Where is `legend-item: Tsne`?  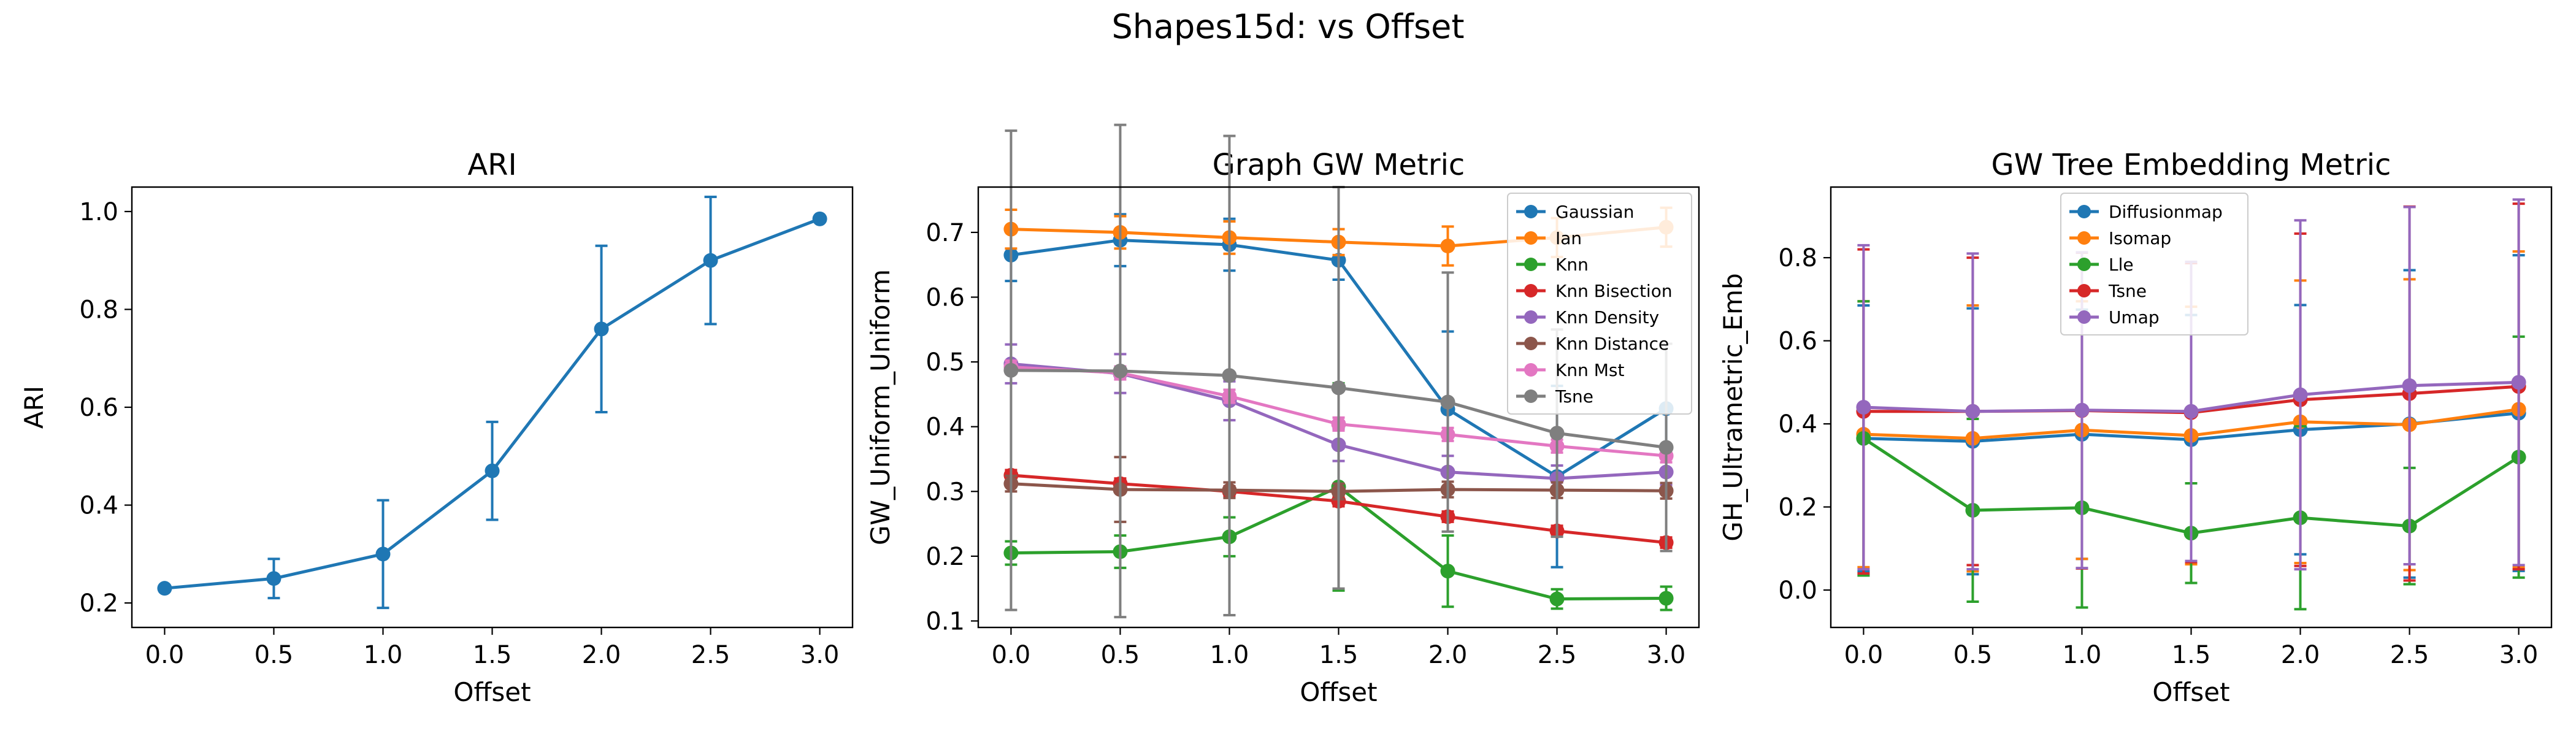 legend-item: Tsne is located at coordinates (2108, 291).